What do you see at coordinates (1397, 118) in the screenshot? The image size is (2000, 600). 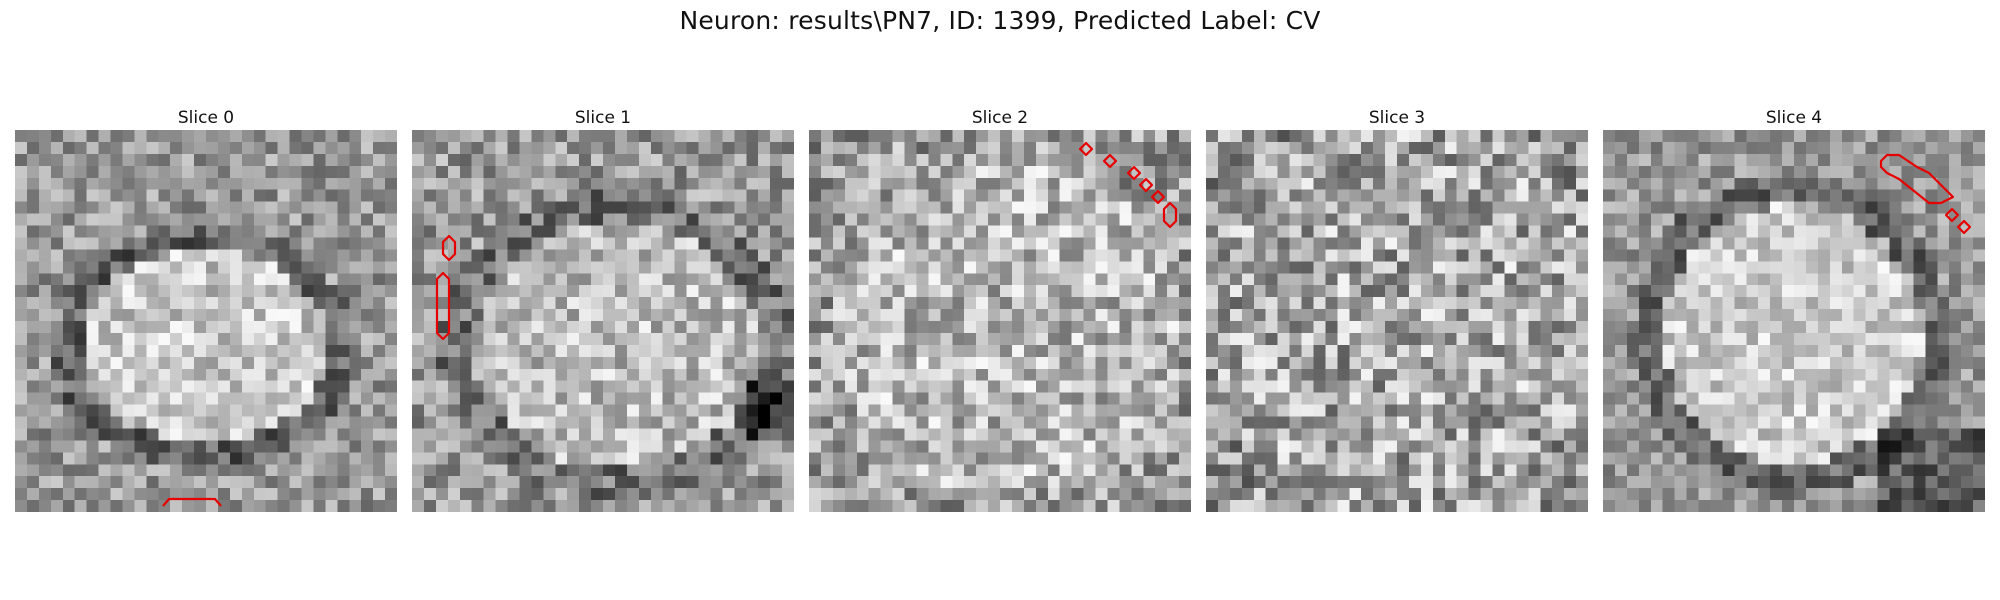 I see `slice-title: Slice 3` at bounding box center [1397, 118].